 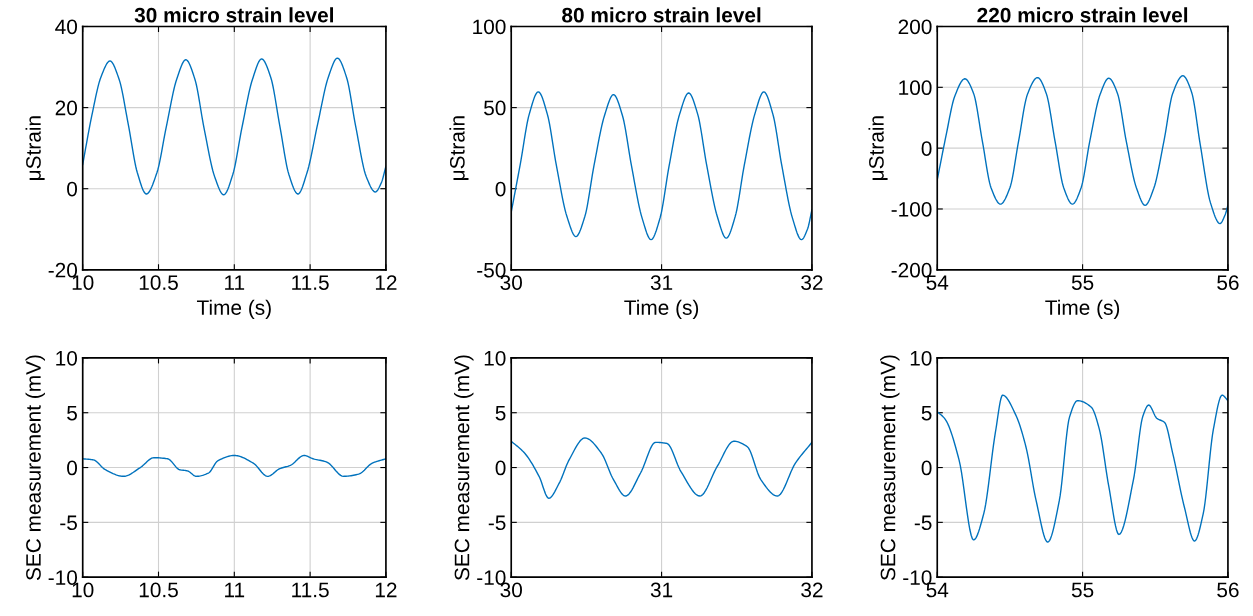 I want to click on y-tick-label: 50, so click(x=495, y=108).